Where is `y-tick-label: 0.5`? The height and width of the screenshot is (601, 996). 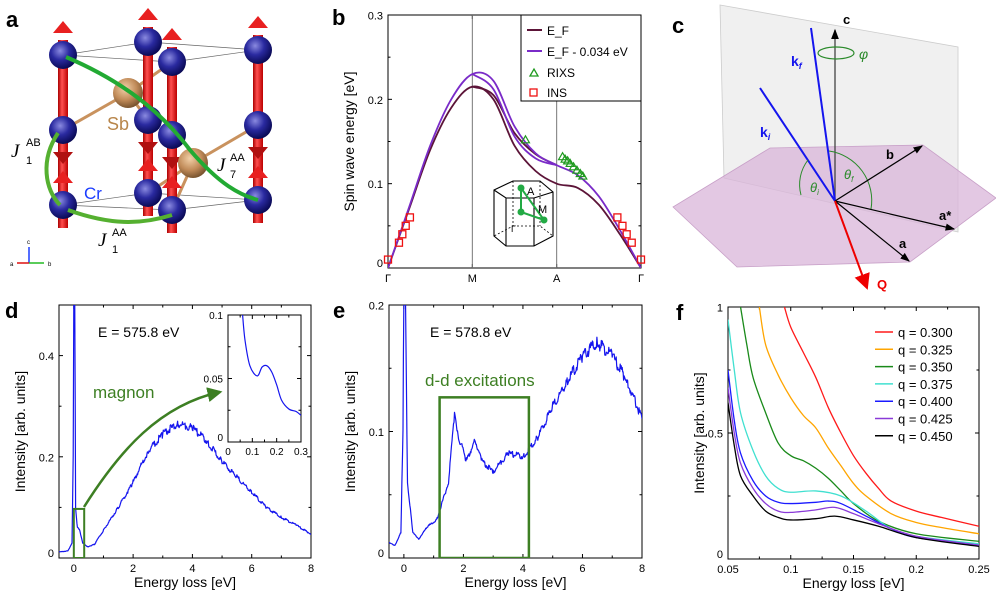
y-tick-label: 0.5 is located at coordinates (715, 435).